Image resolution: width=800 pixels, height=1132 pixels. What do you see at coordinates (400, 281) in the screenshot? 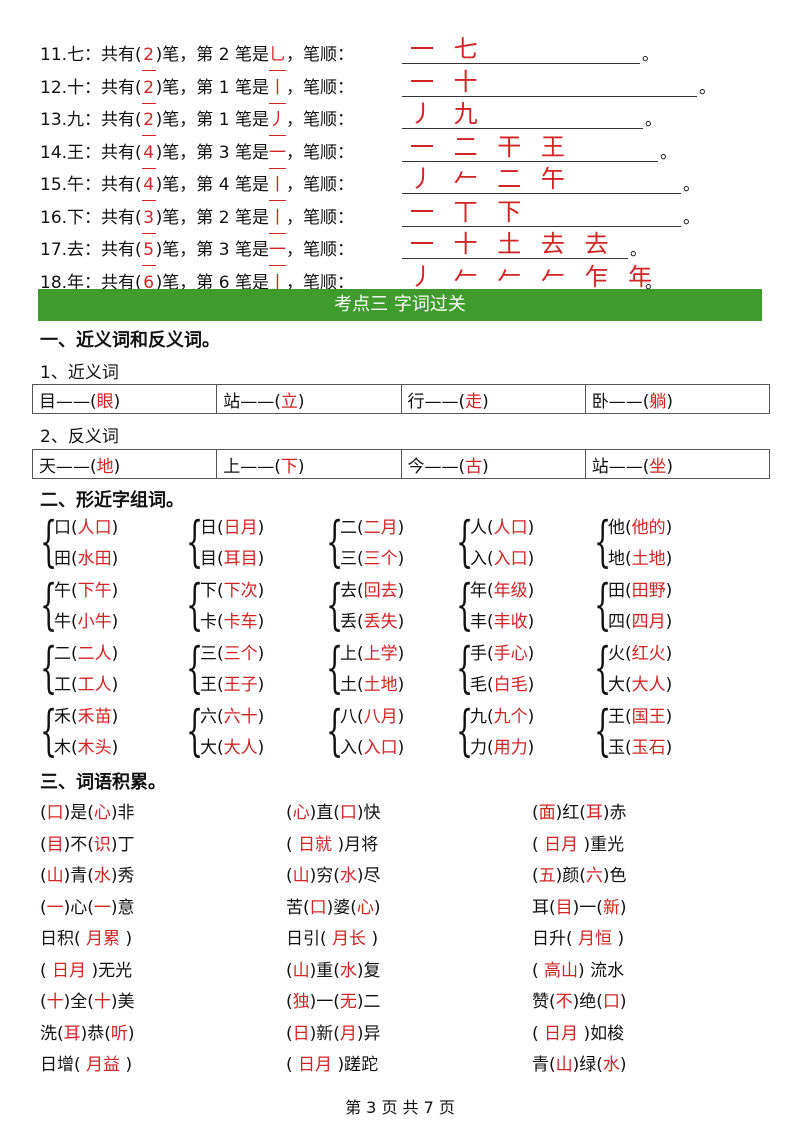
I see `stroke-row: 18.年：共有(6)笔，第 6 笔是丨，笔顺：丿 𠂉 𠂉 𠂉 乍 年。` at bounding box center [400, 281].